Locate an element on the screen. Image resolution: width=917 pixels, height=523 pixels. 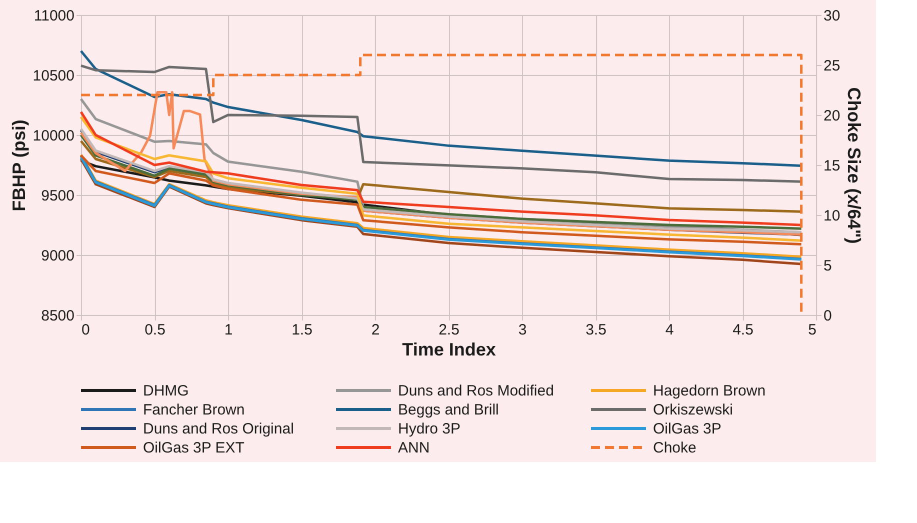
x-tick-label: 0 is located at coordinates (86, 330).